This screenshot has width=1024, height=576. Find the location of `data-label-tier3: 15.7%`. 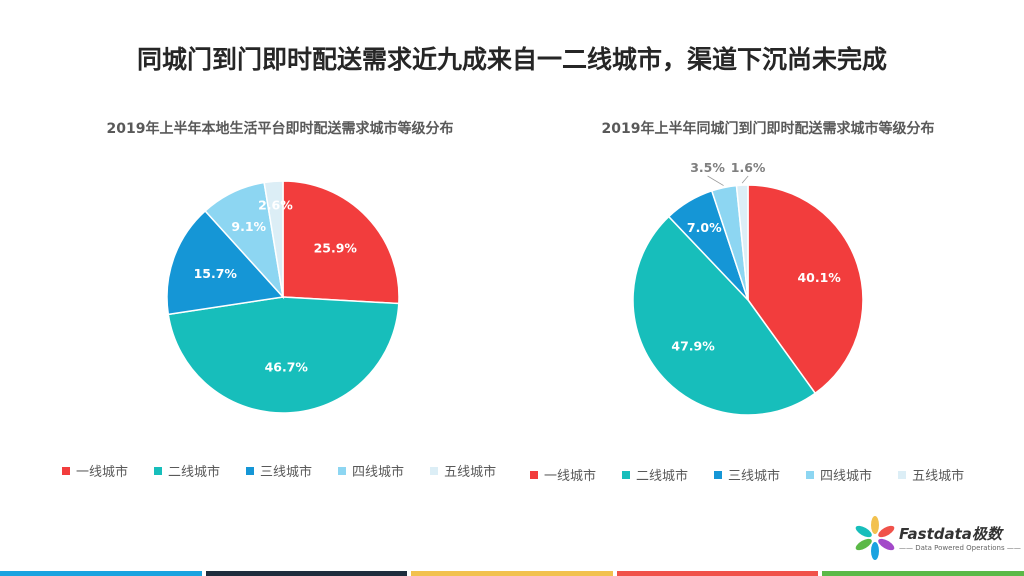

data-label-tier3: 15.7% is located at coordinates (216, 273).